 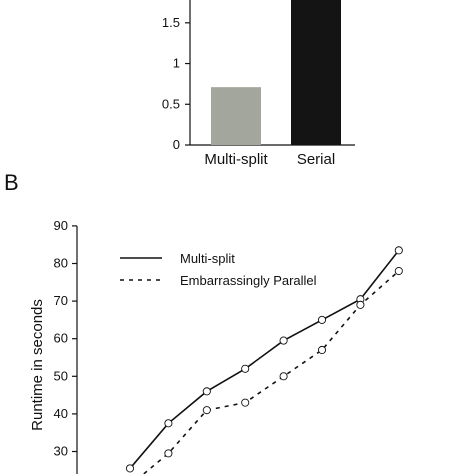 I want to click on legend-embarrassingly-parallel-label: Embarrassingly Parallel, so click(x=248, y=280).